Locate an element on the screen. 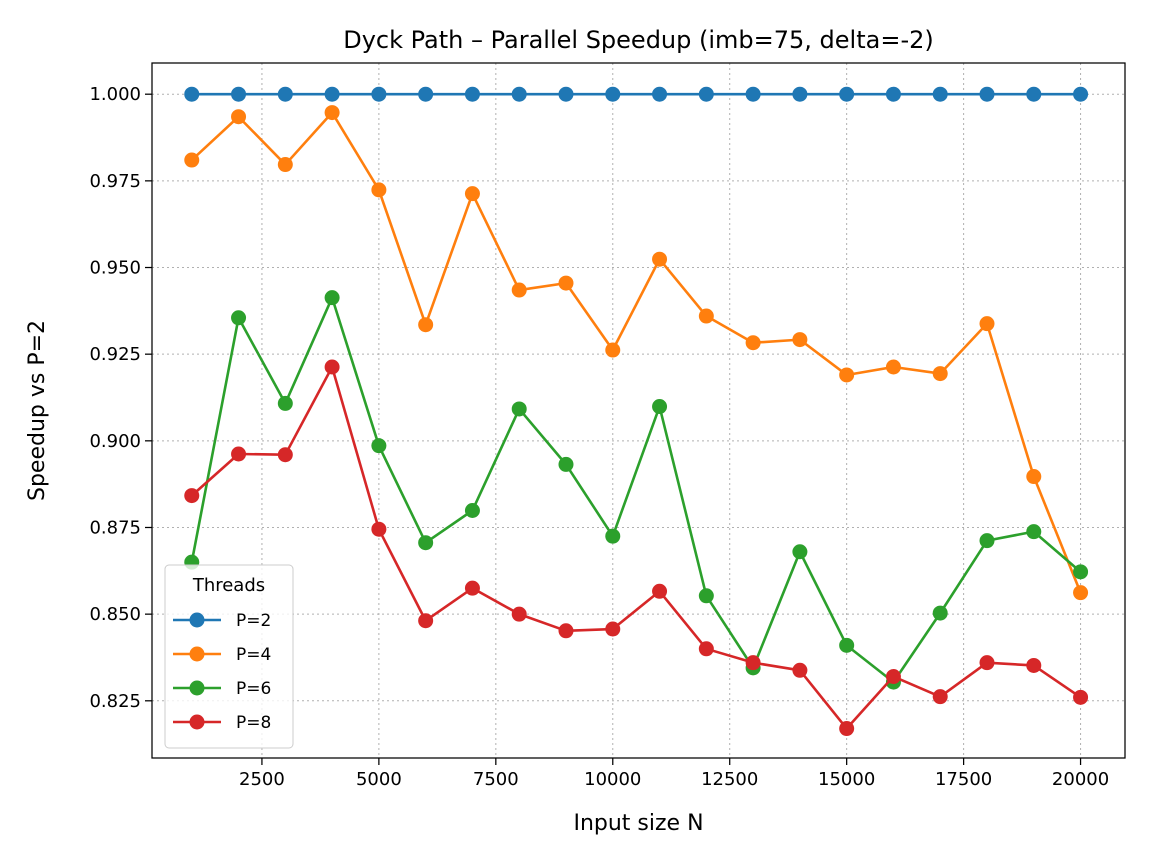 This screenshot has width=1152, height=864. x-tick-label: 2500 is located at coordinates (262, 779).